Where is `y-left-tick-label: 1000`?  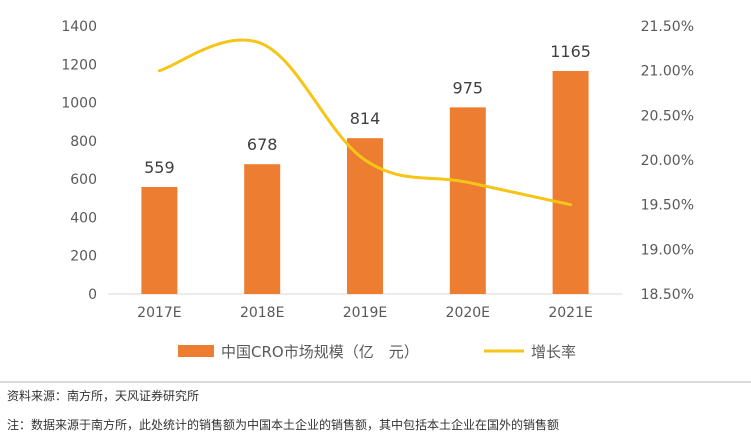 y-left-tick-label: 1000 is located at coordinates (79, 104).